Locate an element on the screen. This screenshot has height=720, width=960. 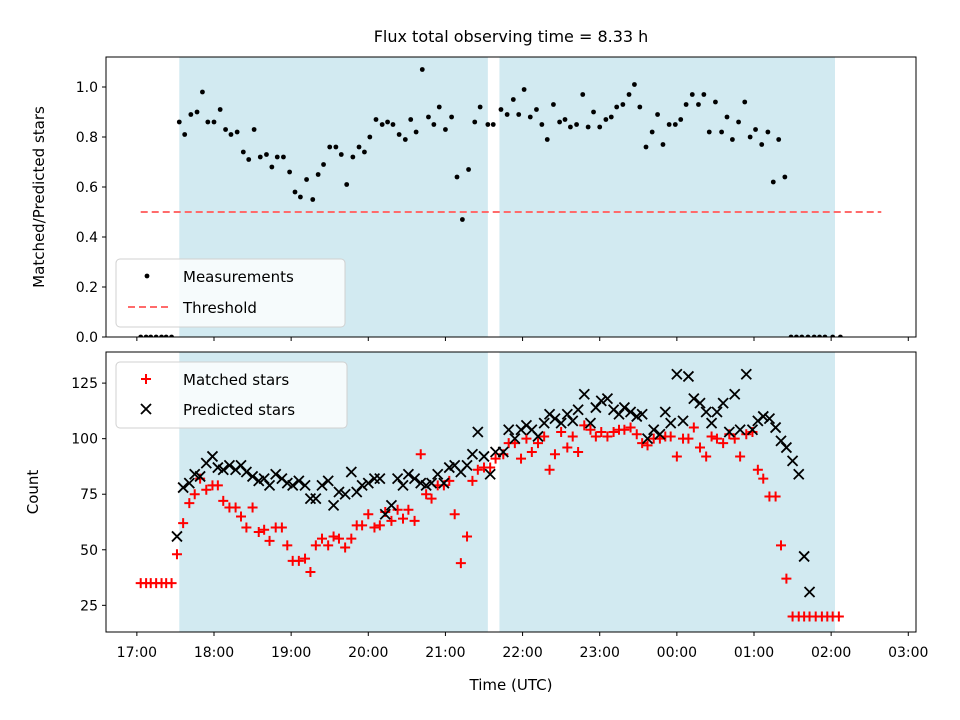
legend-box is located at coordinates (230, 293).